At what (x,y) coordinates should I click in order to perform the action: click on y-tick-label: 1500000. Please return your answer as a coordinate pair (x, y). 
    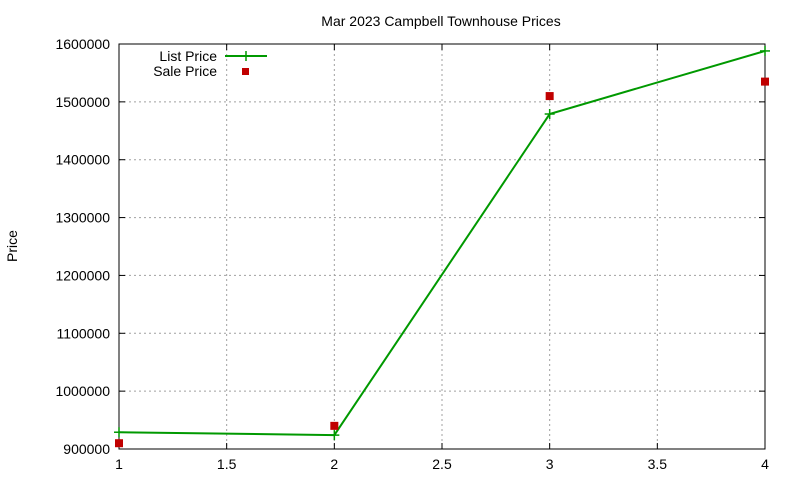
    Looking at the image, I should click on (82, 102).